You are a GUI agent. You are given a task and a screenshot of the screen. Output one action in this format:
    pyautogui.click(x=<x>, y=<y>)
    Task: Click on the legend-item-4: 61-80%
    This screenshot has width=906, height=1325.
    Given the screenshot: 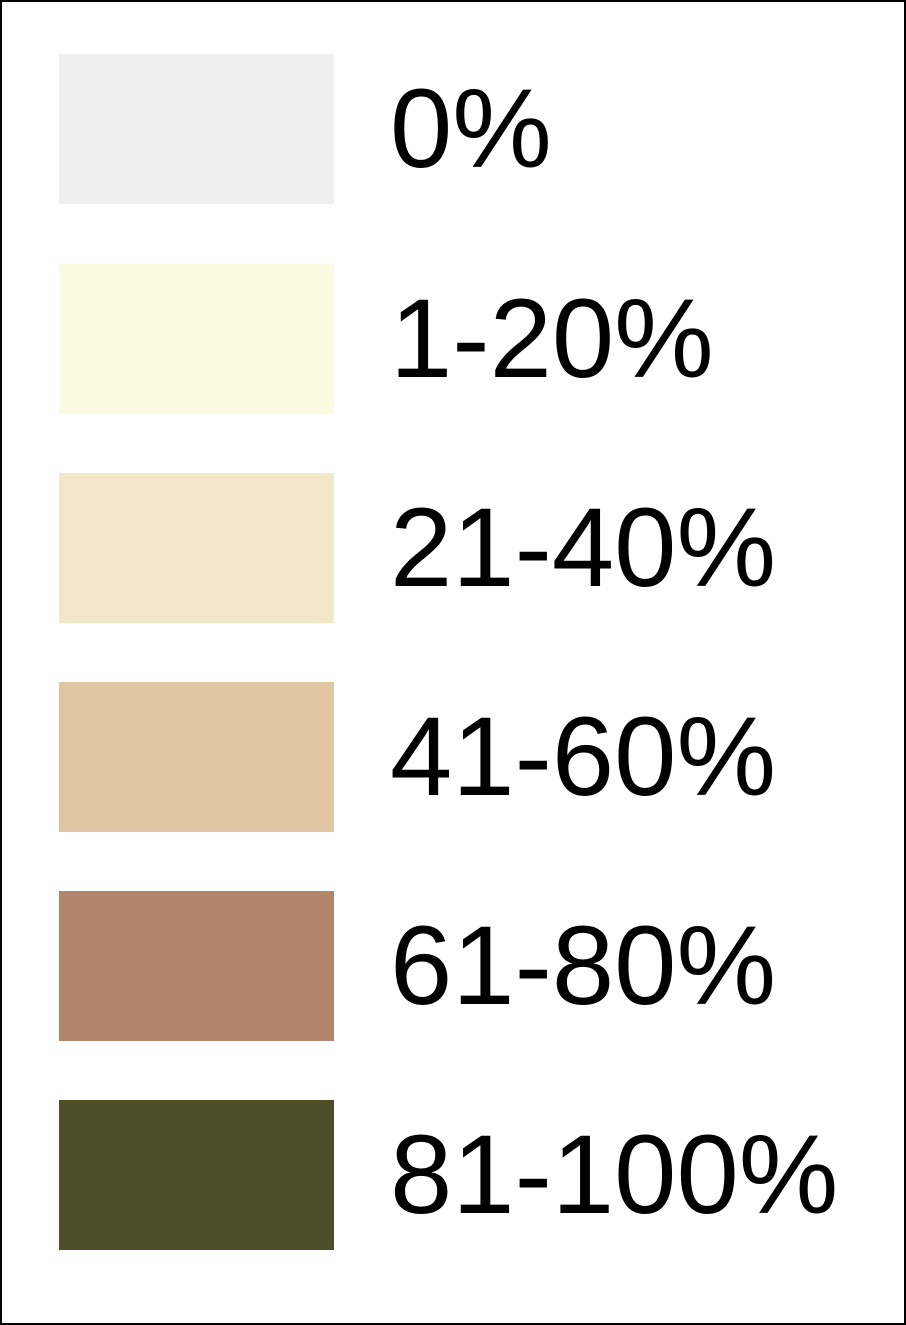 What is the action you would take?
    pyautogui.click(x=452, y=967)
    